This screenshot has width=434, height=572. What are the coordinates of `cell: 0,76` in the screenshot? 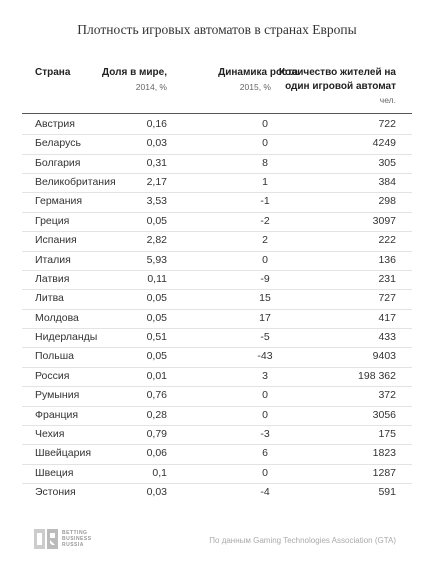 It's located at (156, 395).